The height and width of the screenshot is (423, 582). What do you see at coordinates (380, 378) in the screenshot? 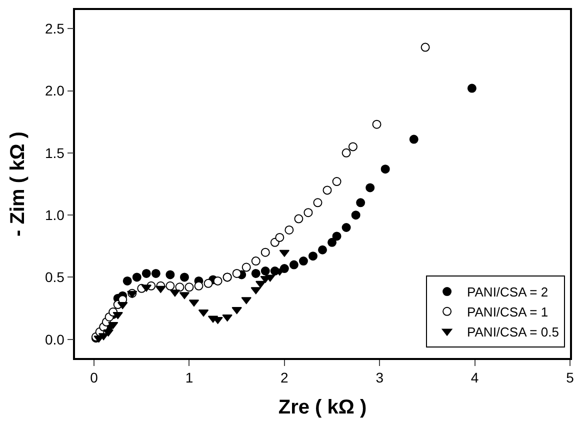
I see `x-tick-label: 3` at bounding box center [380, 378].